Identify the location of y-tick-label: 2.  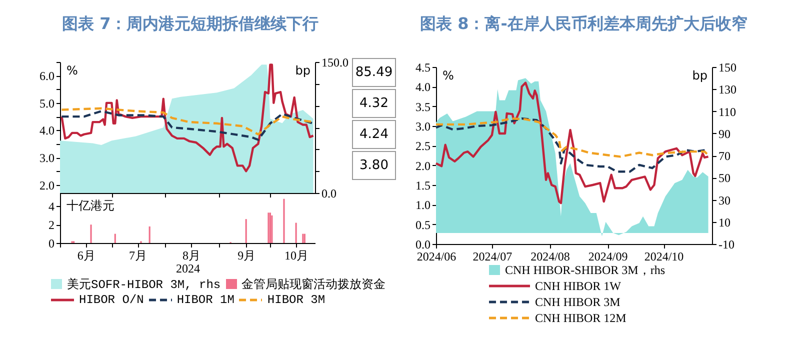
(51, 225).